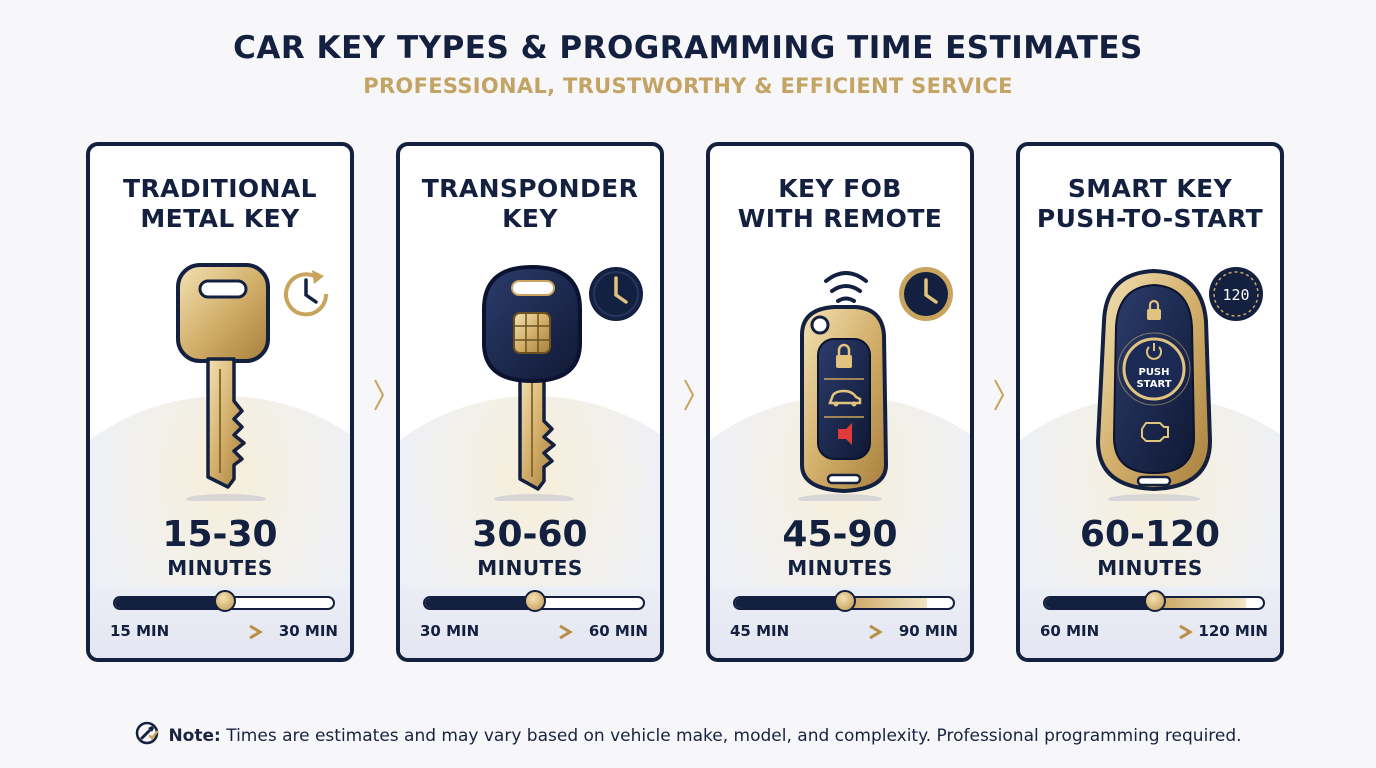  I want to click on card-key-fob-remote: KEY FOB WITH REMOTE 45-90 MINUTES, so click(840, 402).